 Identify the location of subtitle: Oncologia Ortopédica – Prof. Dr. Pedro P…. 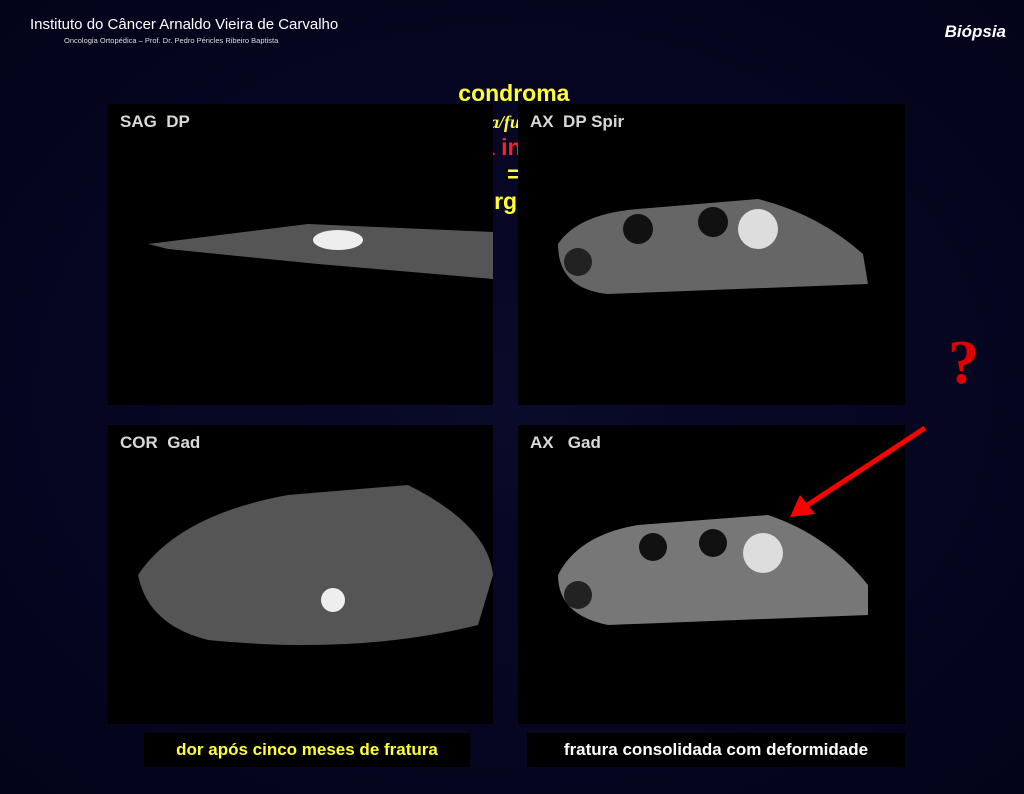
(171, 40).